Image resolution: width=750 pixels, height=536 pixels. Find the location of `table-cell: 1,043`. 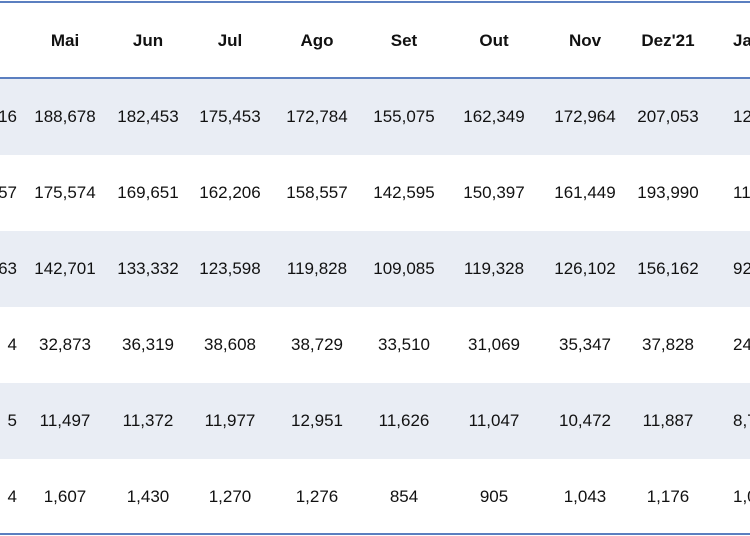

table-cell: 1,043 is located at coordinates (585, 496).